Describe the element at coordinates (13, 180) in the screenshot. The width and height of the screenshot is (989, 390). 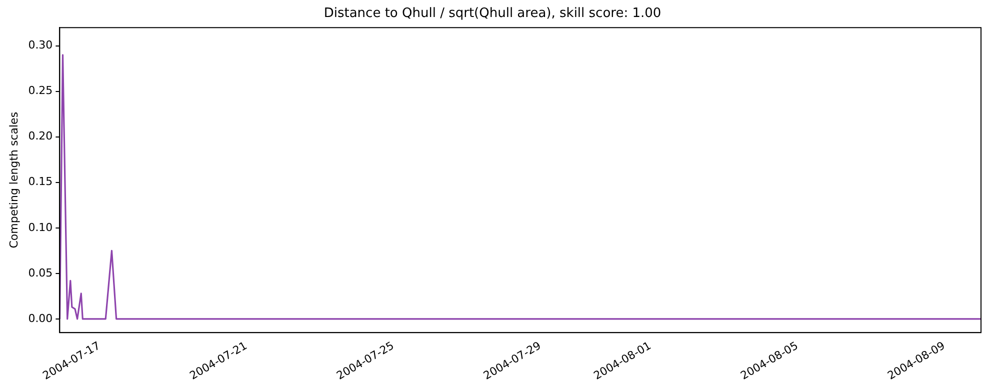
I see `y-axis-title: Competing length scales` at that location.